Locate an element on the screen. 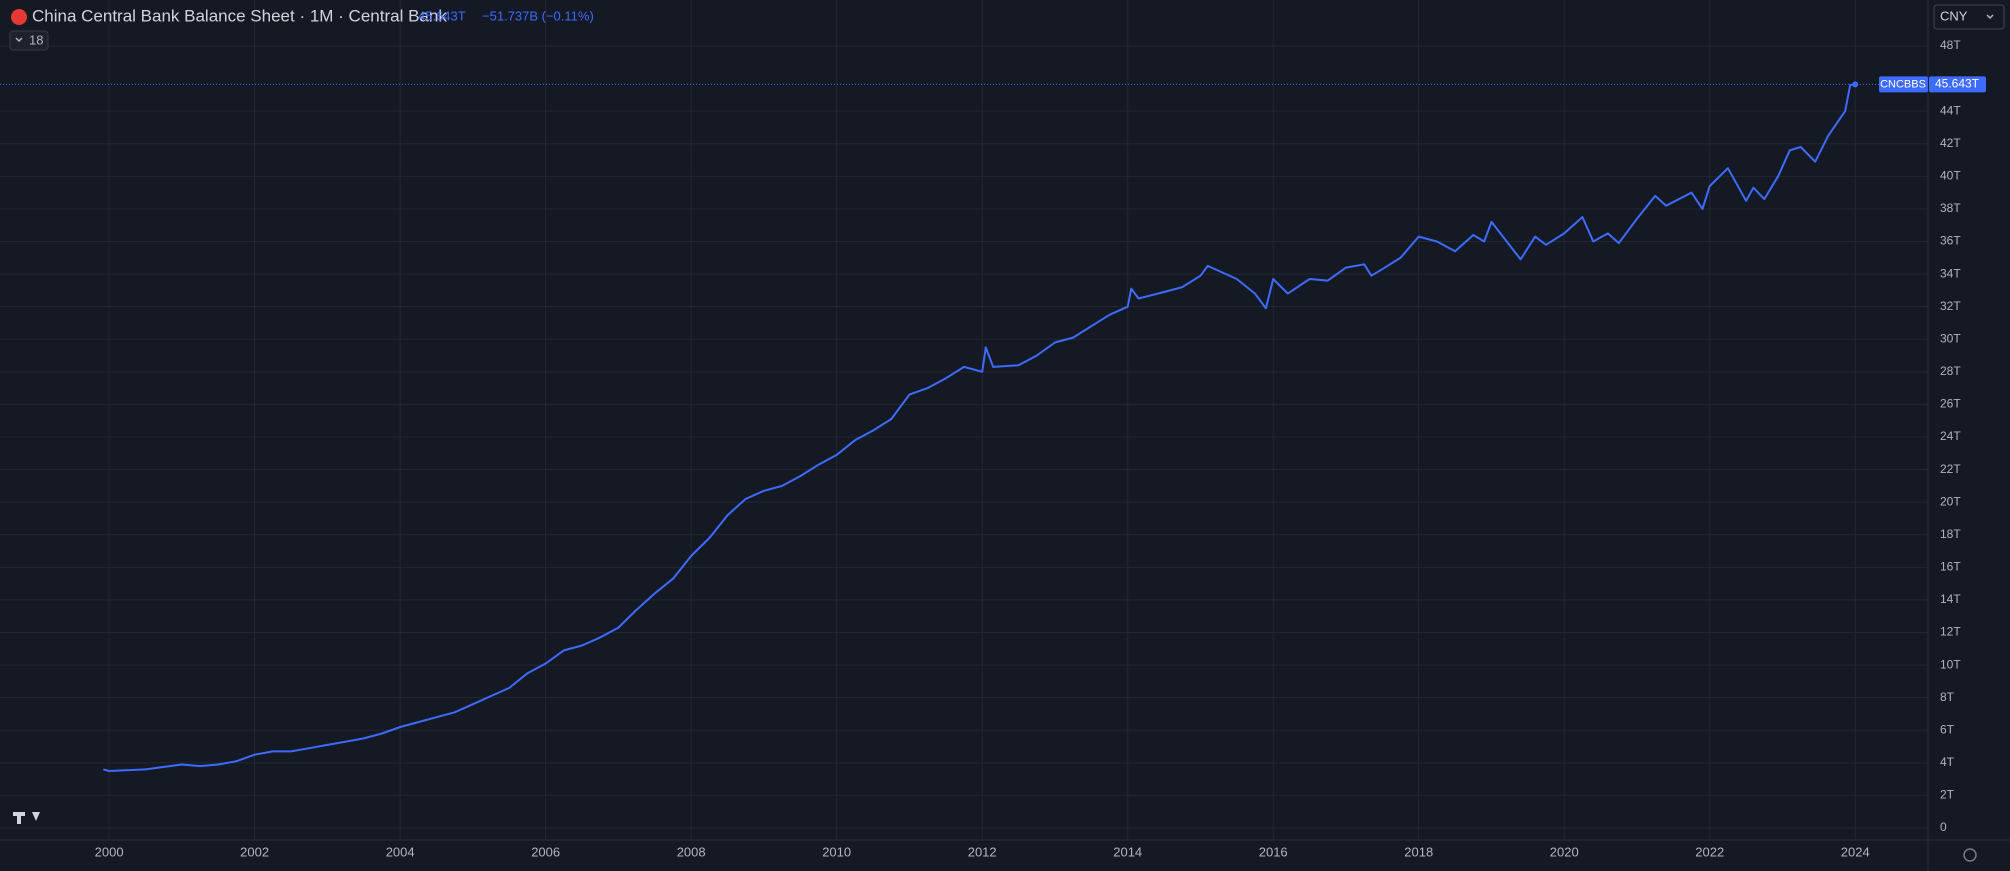 This screenshot has width=2010, height=871. settings-icon is located at coordinates (1970, 855).